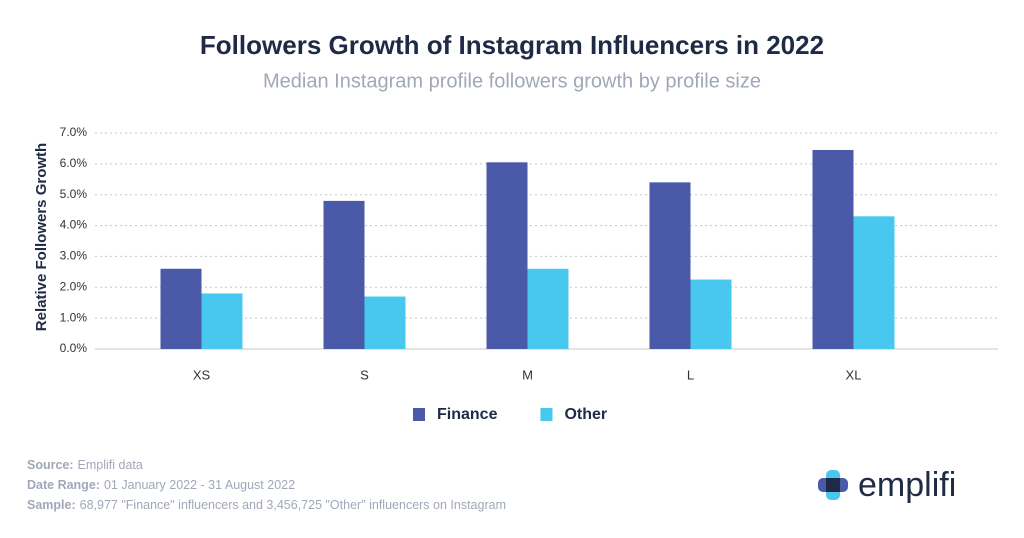  I want to click on y-tick-label: 2.0%, so click(74, 286).